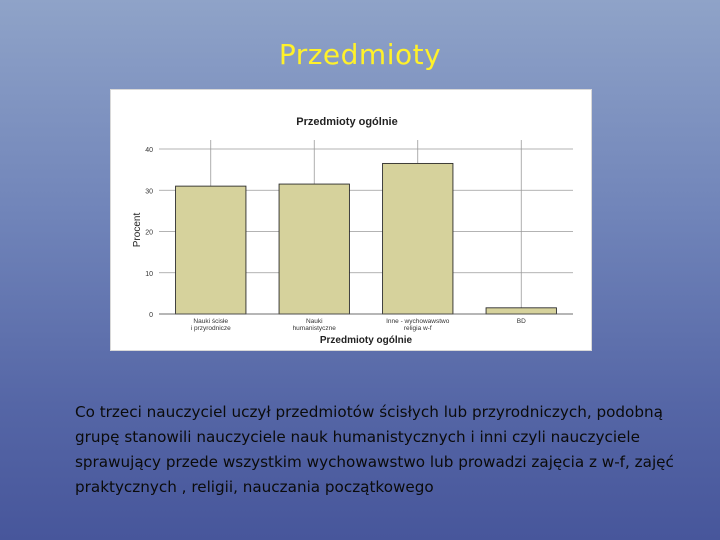  I want to click on x-tick-label: Nauki ścisłe i przyrodnicze, so click(211, 325).